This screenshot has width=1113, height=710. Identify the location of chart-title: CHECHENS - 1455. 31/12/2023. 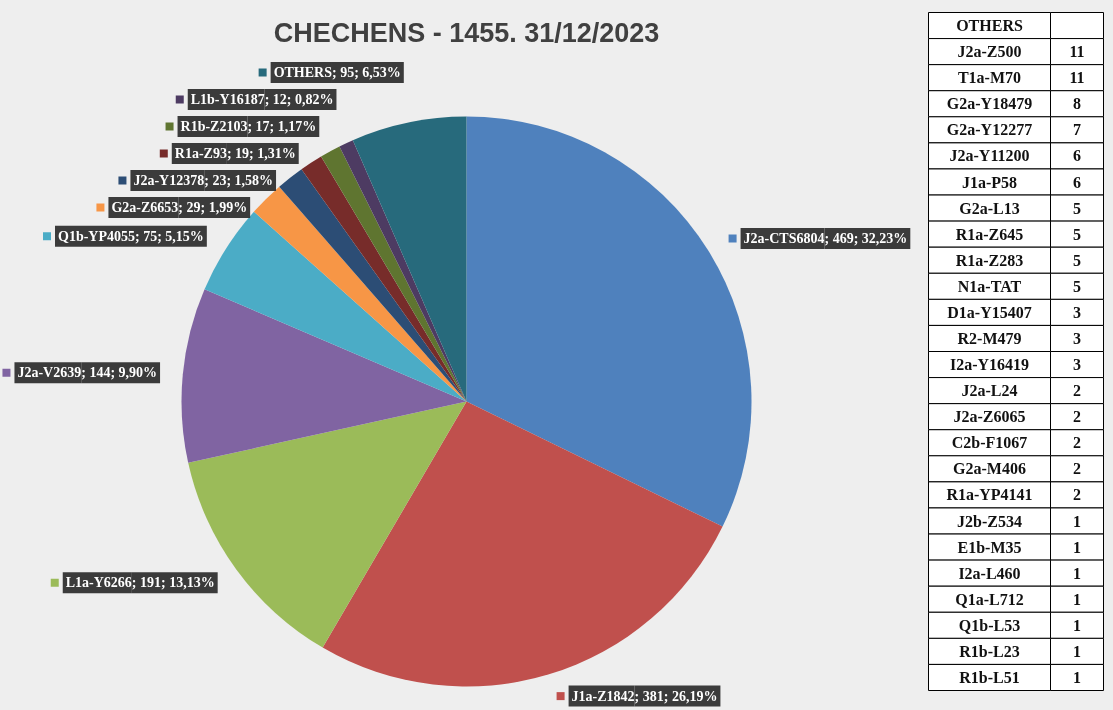
(466, 32).